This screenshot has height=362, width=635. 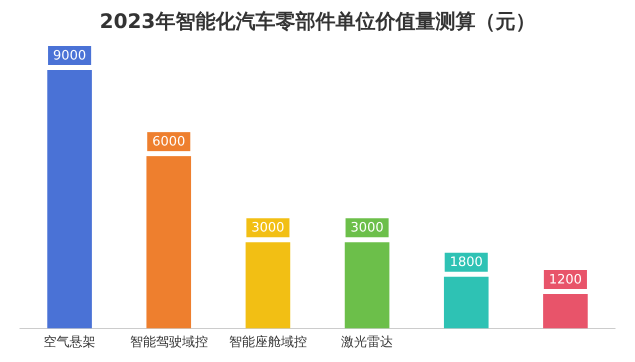 I want to click on data-label: 6000, so click(x=169, y=142).